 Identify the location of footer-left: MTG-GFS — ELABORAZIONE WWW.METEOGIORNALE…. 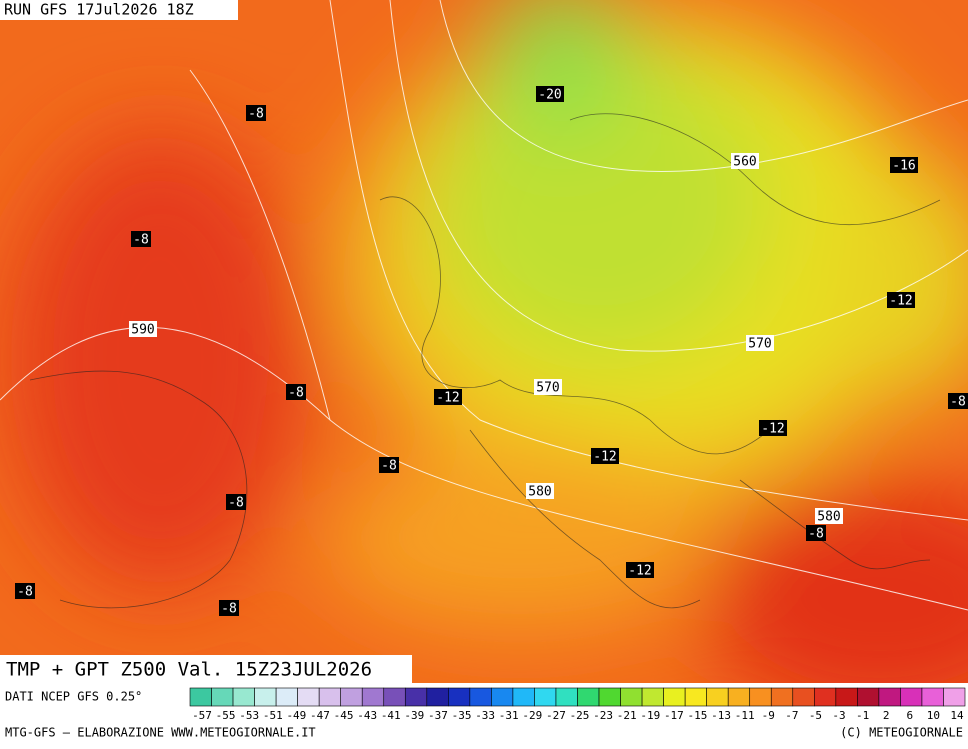
(160, 733).